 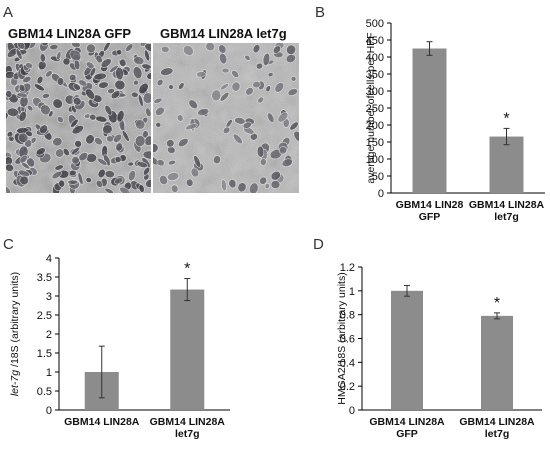 What do you see at coordinates (318, 244) in the screenshot?
I see `panel-label-d: D` at bounding box center [318, 244].